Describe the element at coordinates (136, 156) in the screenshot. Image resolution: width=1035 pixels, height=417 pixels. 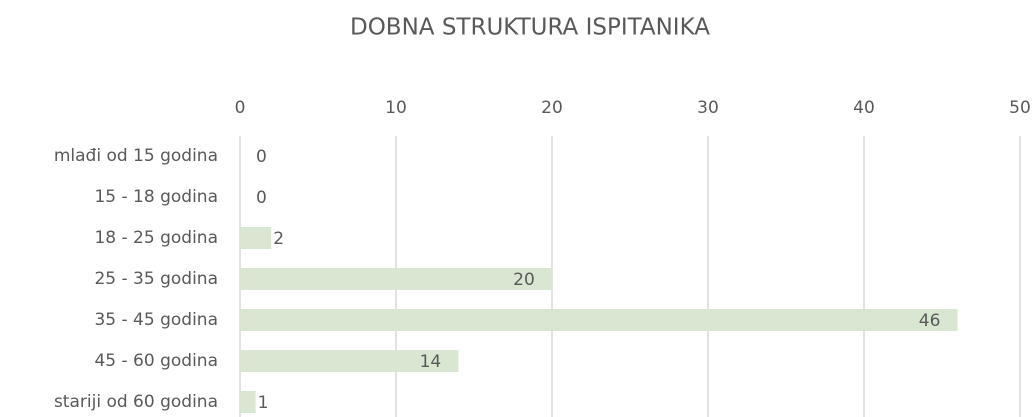
I see `y-tick-label: mlađi od 15 godina` at that location.